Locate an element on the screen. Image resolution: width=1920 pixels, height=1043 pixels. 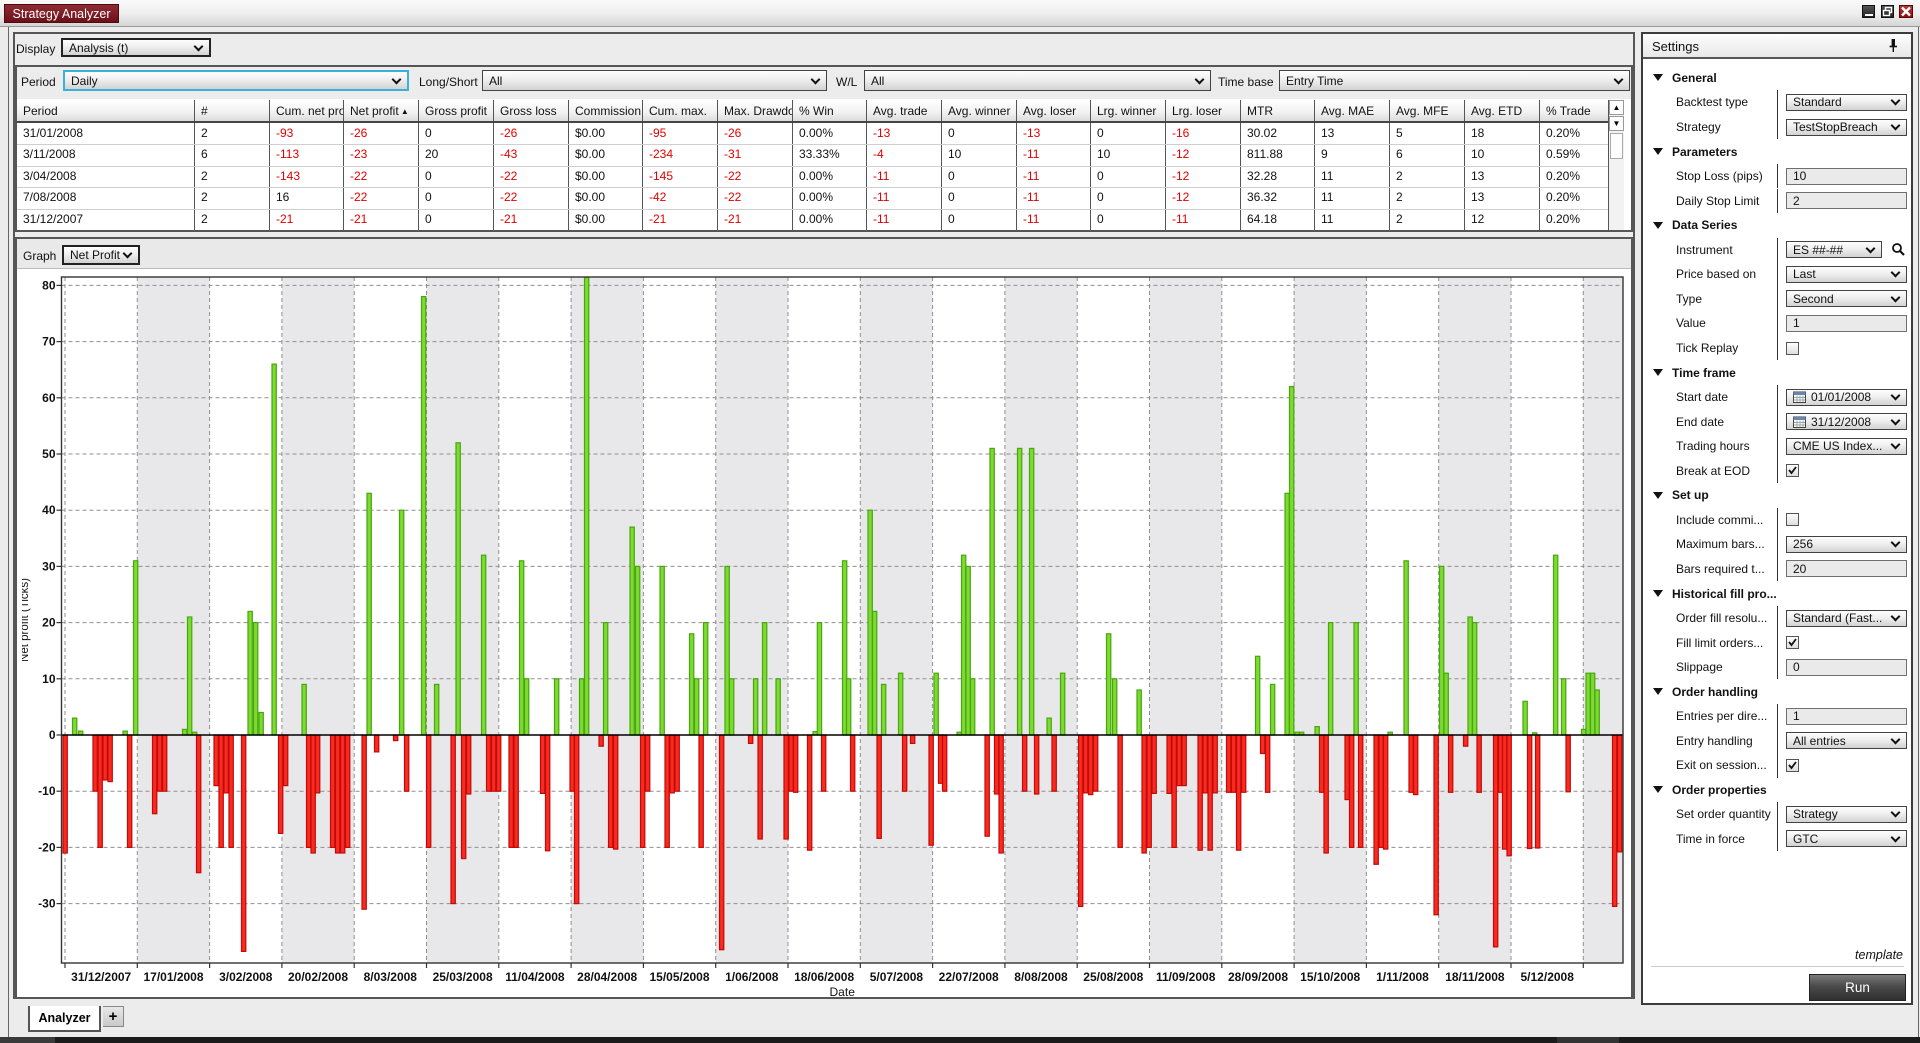
svg-text: 50 is located at coordinates (49, 454).